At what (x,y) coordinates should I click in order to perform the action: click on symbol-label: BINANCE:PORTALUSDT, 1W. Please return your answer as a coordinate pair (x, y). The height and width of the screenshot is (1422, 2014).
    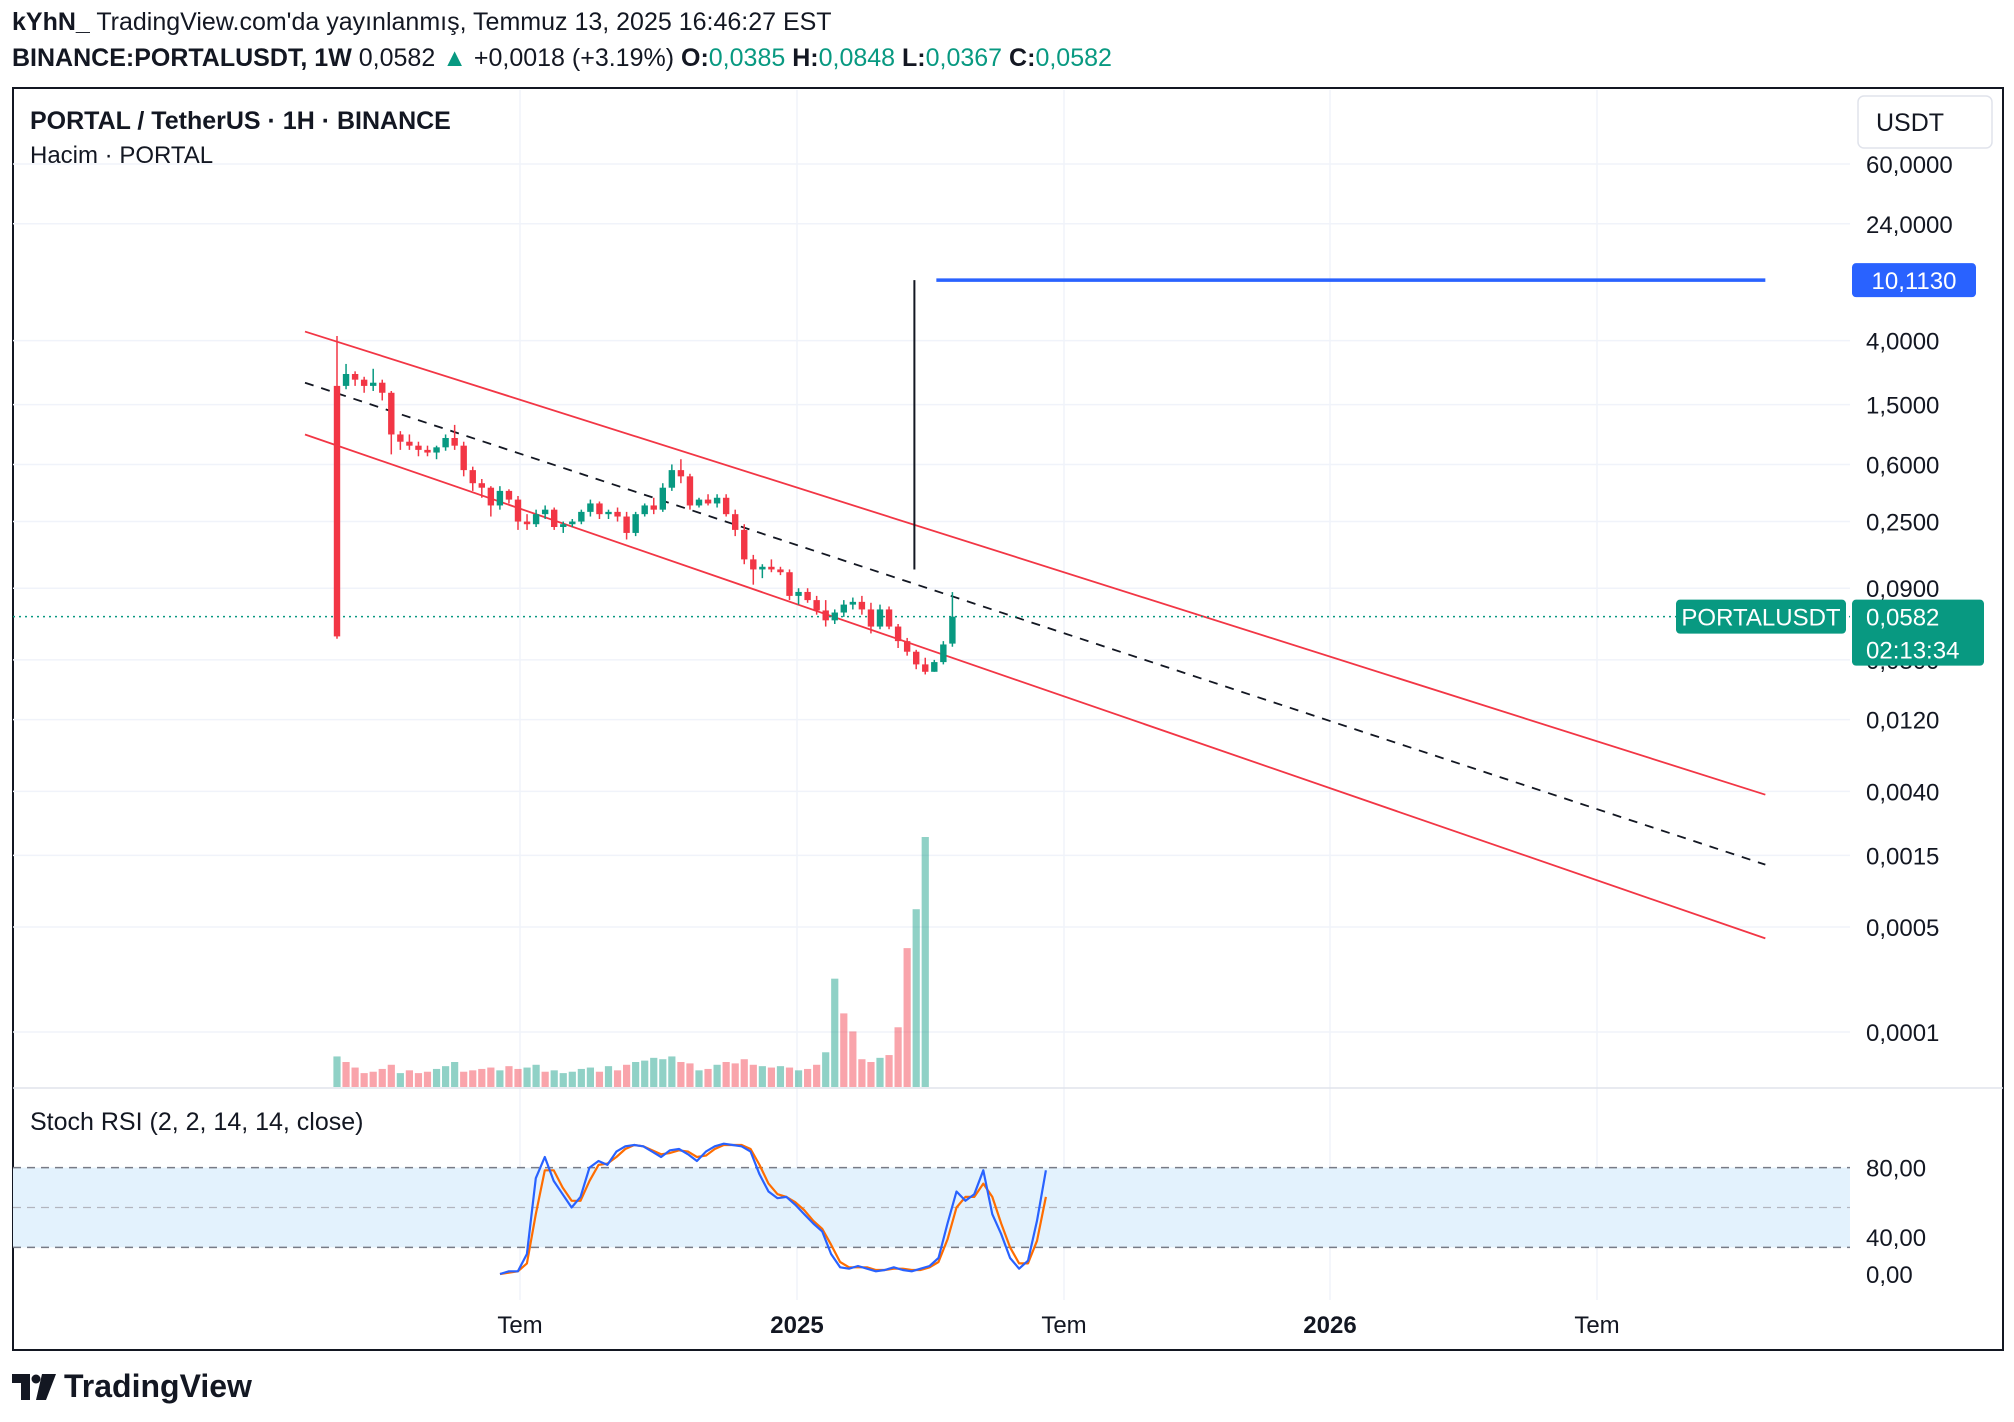
    Looking at the image, I should click on (182, 58).